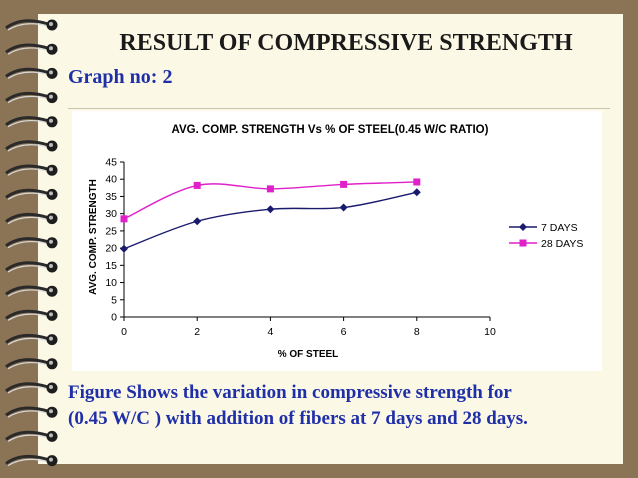  I want to click on spiral-binding, so click(31, 243).